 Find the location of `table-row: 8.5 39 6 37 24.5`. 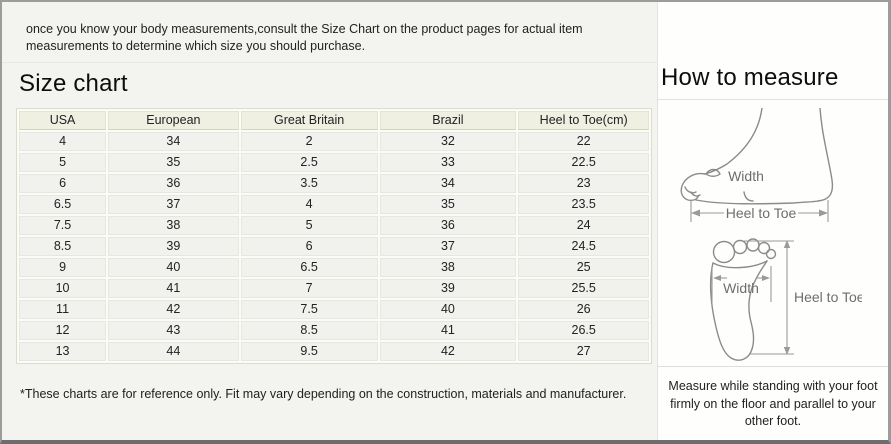

table-row: 8.5 39 6 37 24.5 is located at coordinates (334, 246).